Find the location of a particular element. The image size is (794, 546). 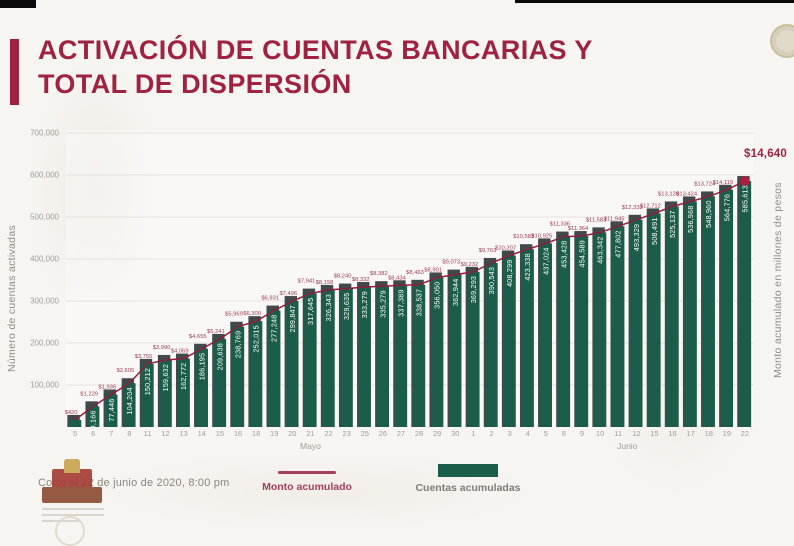

x-axis-tick-label: 19 is located at coordinates (274, 433).